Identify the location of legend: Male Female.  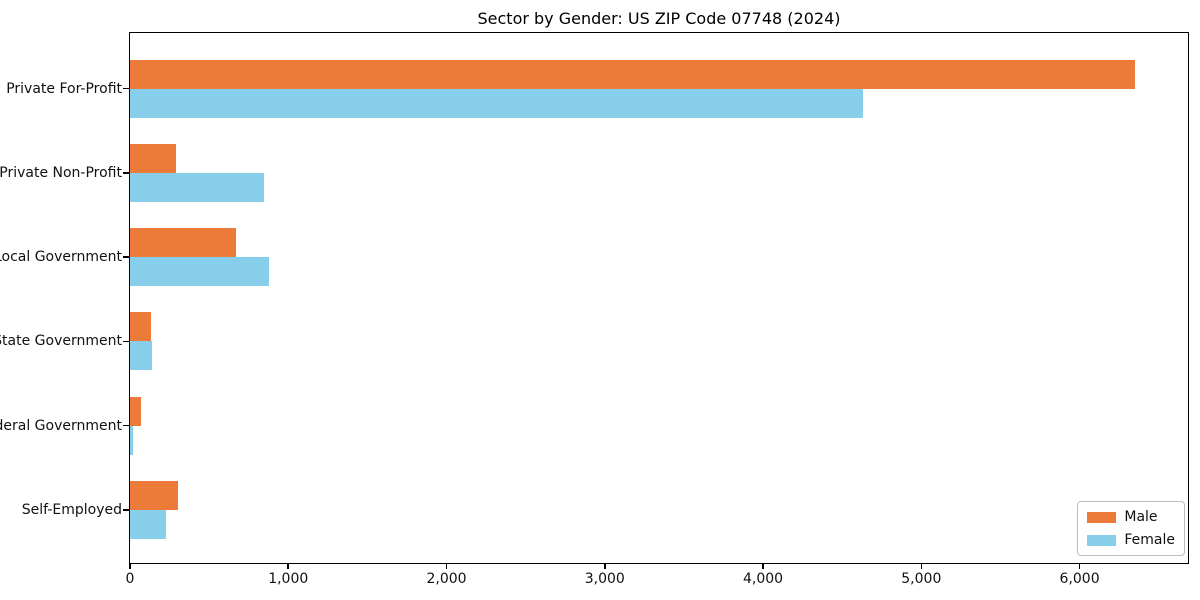
(1131, 528).